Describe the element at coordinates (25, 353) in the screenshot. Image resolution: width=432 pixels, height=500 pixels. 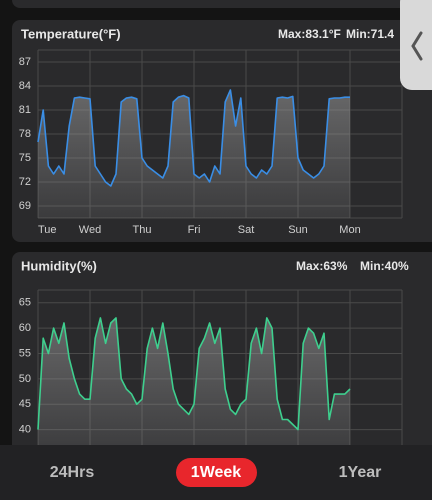
I see `y-tick-label: 55` at that location.